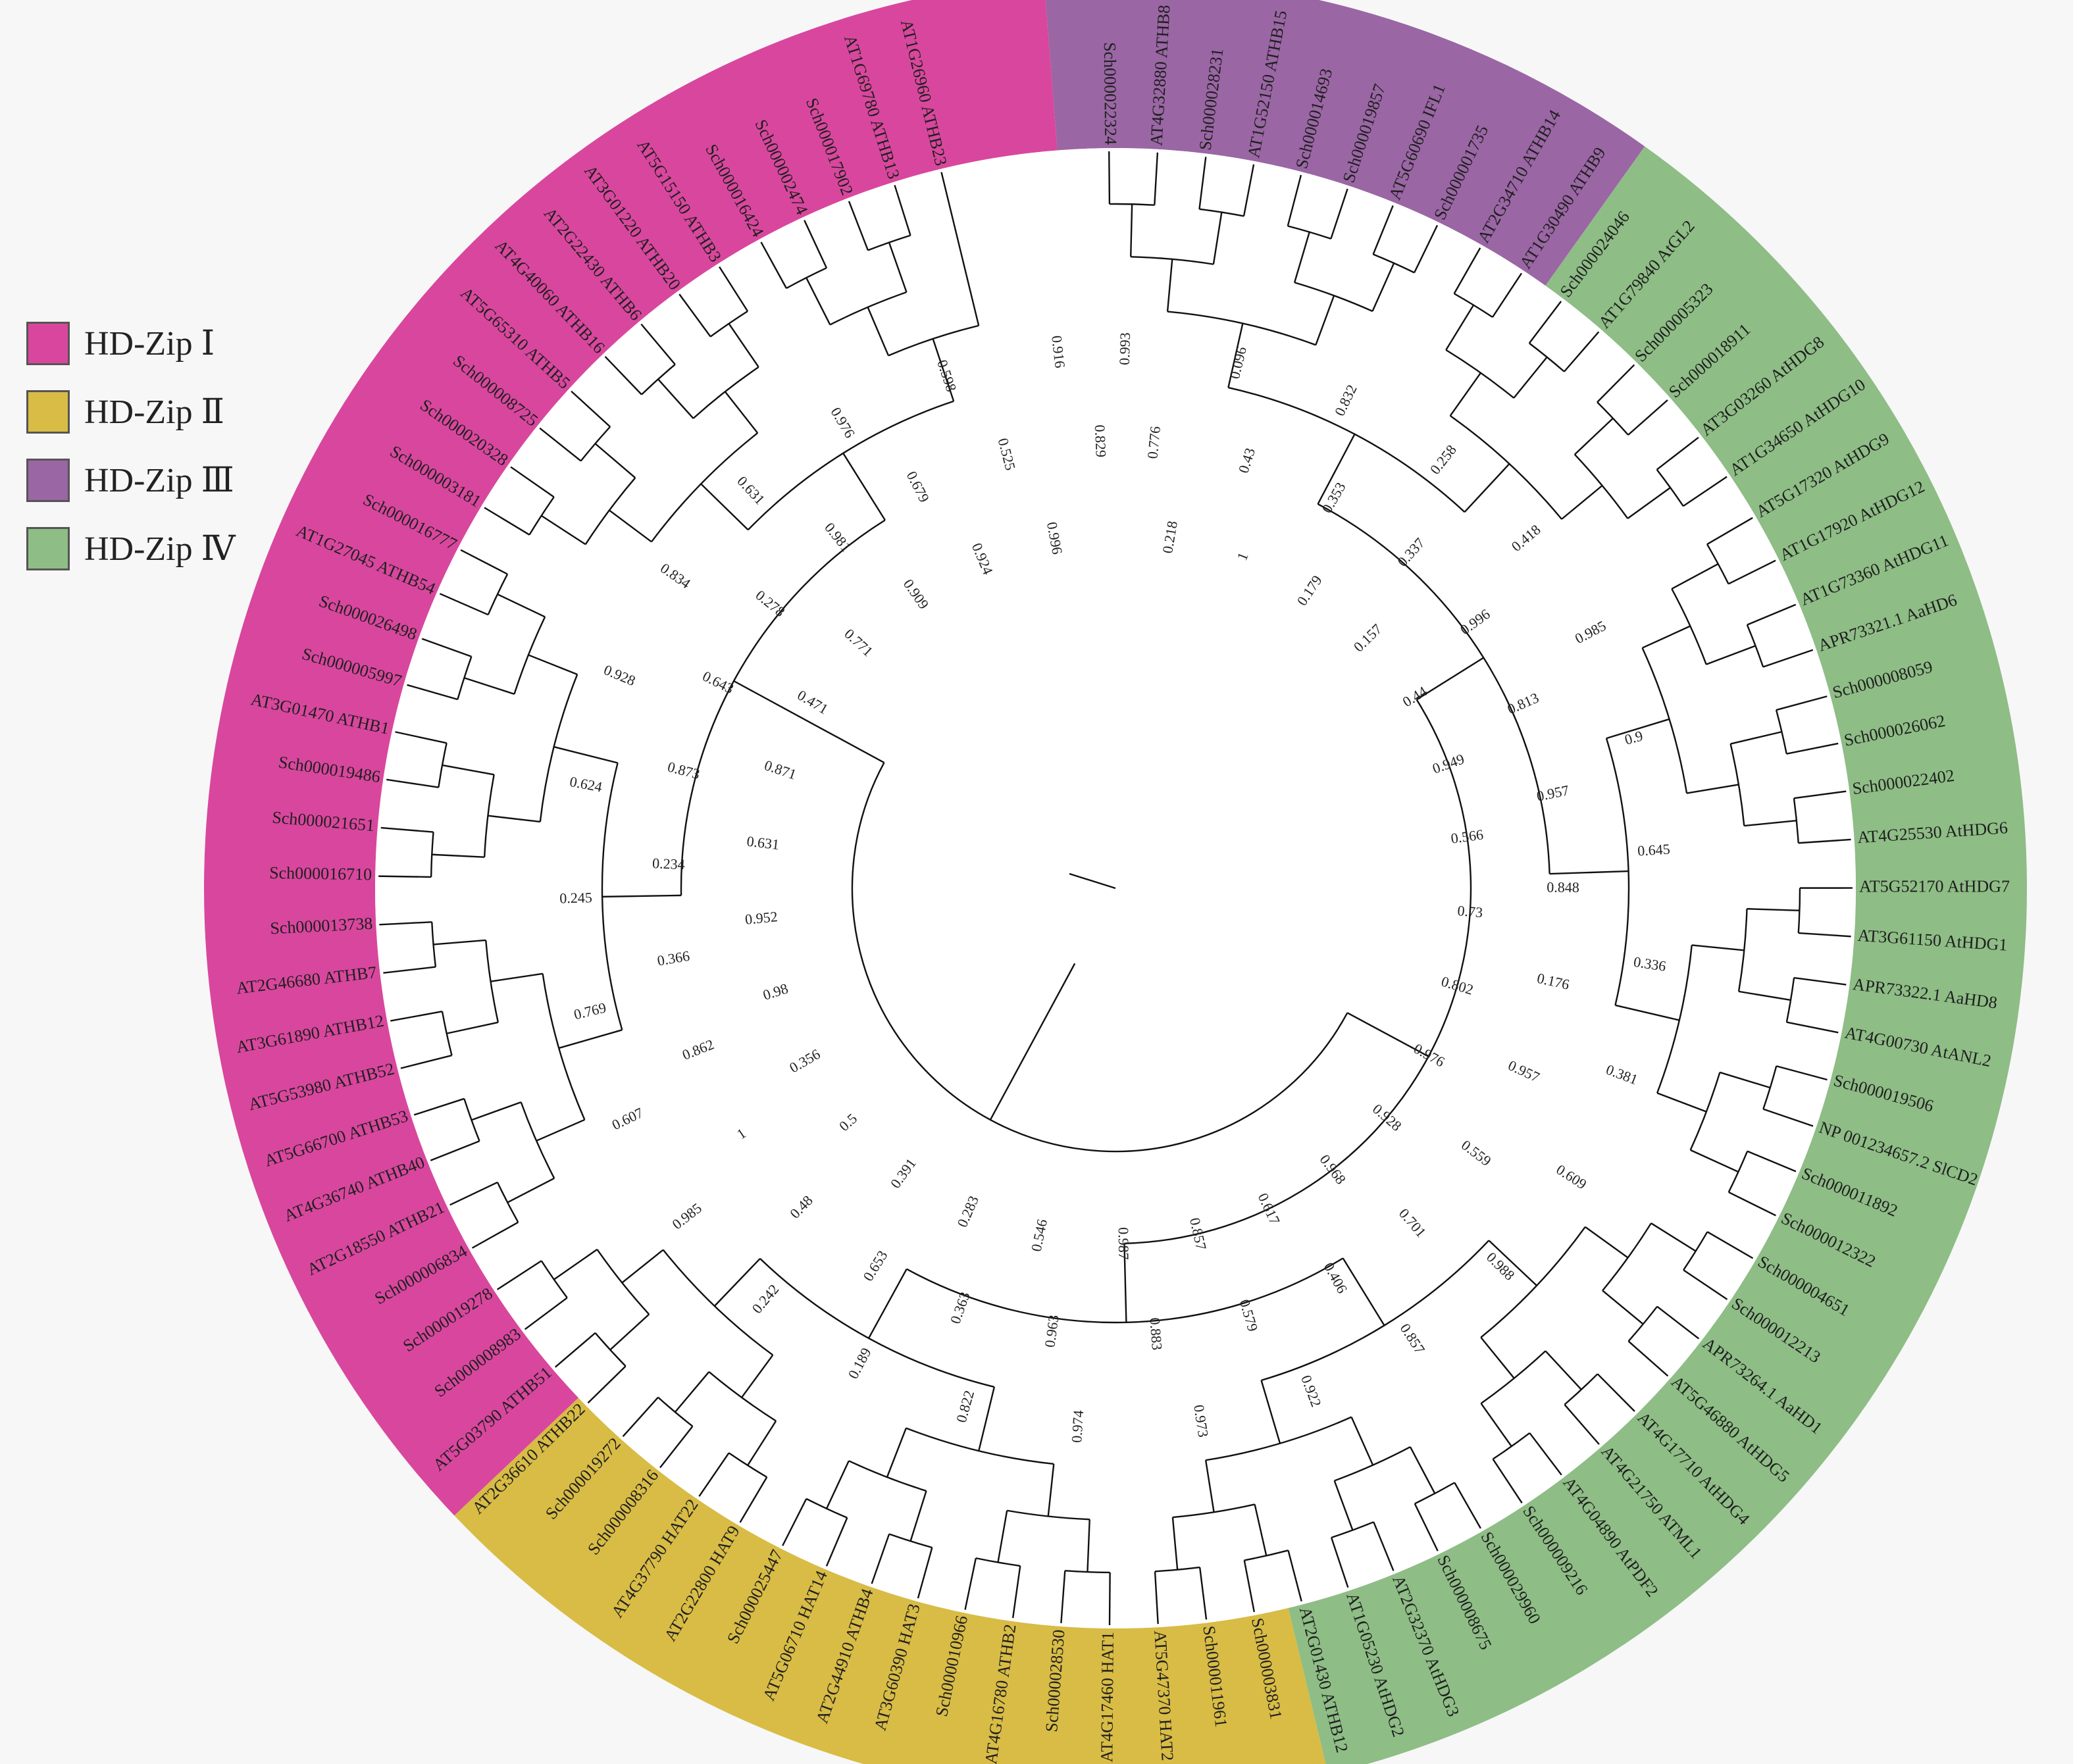  What do you see at coordinates (48, 343) in the screenshot?
I see `legend-swatch-hd-zip-i` at bounding box center [48, 343].